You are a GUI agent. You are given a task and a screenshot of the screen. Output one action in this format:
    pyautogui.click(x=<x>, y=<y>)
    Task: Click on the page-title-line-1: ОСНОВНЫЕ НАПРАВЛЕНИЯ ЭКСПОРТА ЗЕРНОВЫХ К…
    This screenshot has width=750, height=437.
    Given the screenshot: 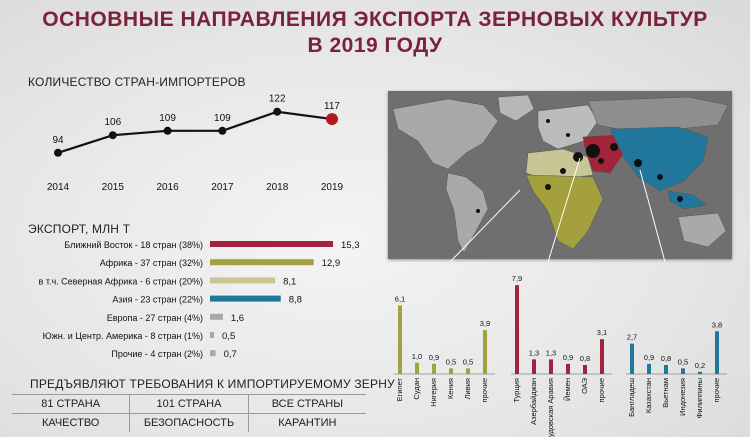 What is the action you would take?
    pyautogui.click(x=375, y=19)
    